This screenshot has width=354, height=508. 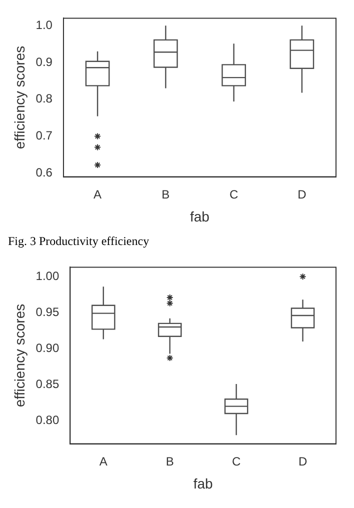 What do you see at coordinates (48, 311) in the screenshot?
I see `y-tick-label: 0.95` at bounding box center [48, 311].